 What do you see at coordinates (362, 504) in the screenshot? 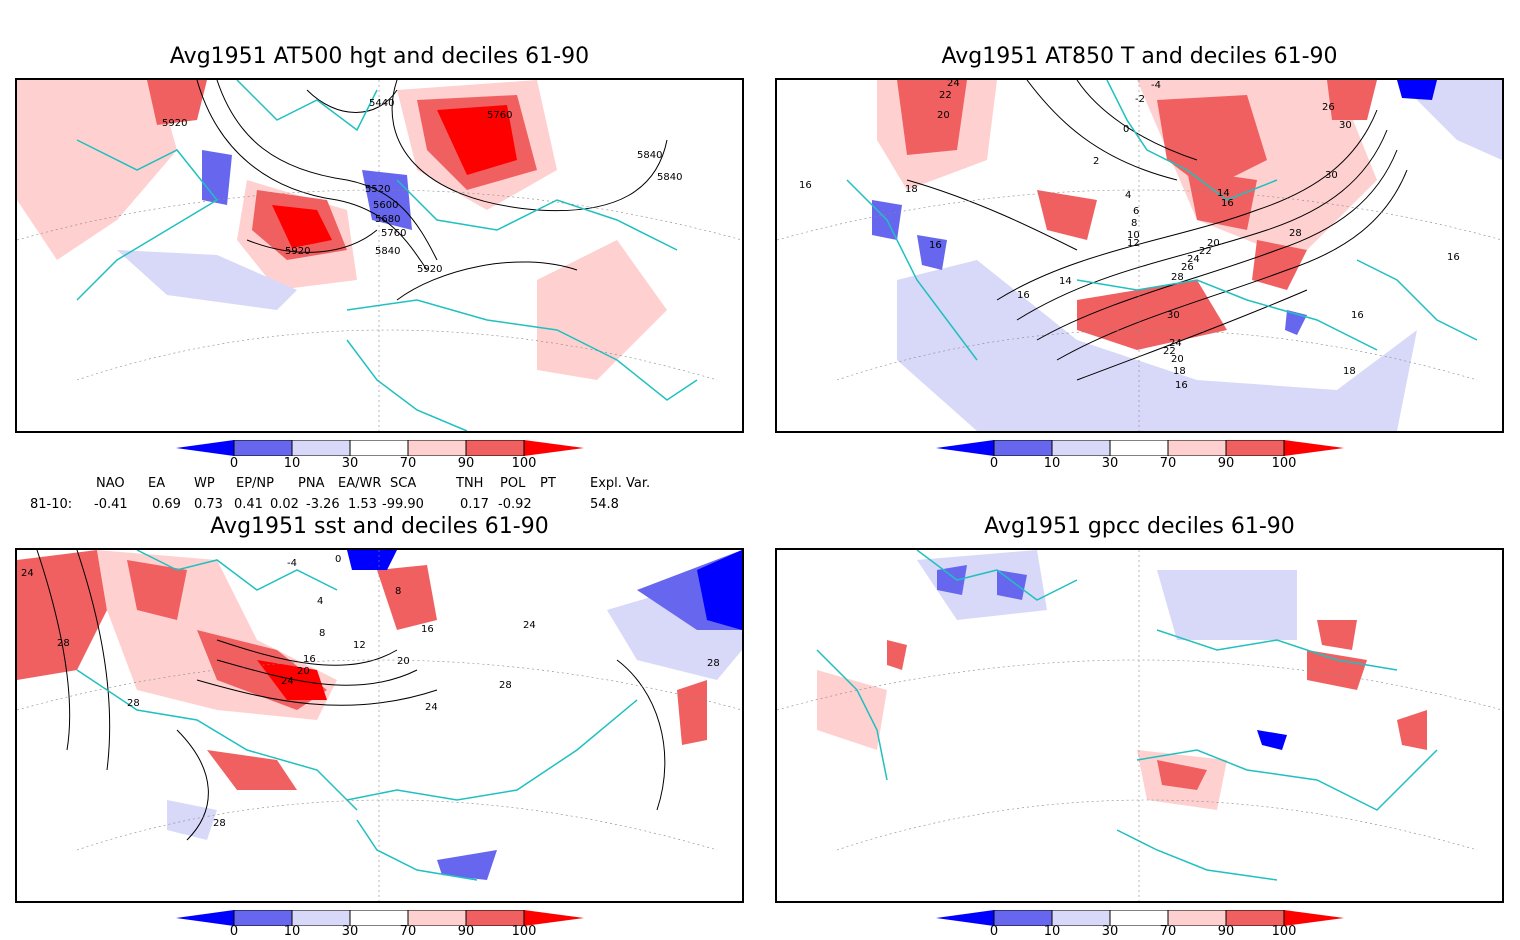
I see `index-value: 1.53` at bounding box center [362, 504].